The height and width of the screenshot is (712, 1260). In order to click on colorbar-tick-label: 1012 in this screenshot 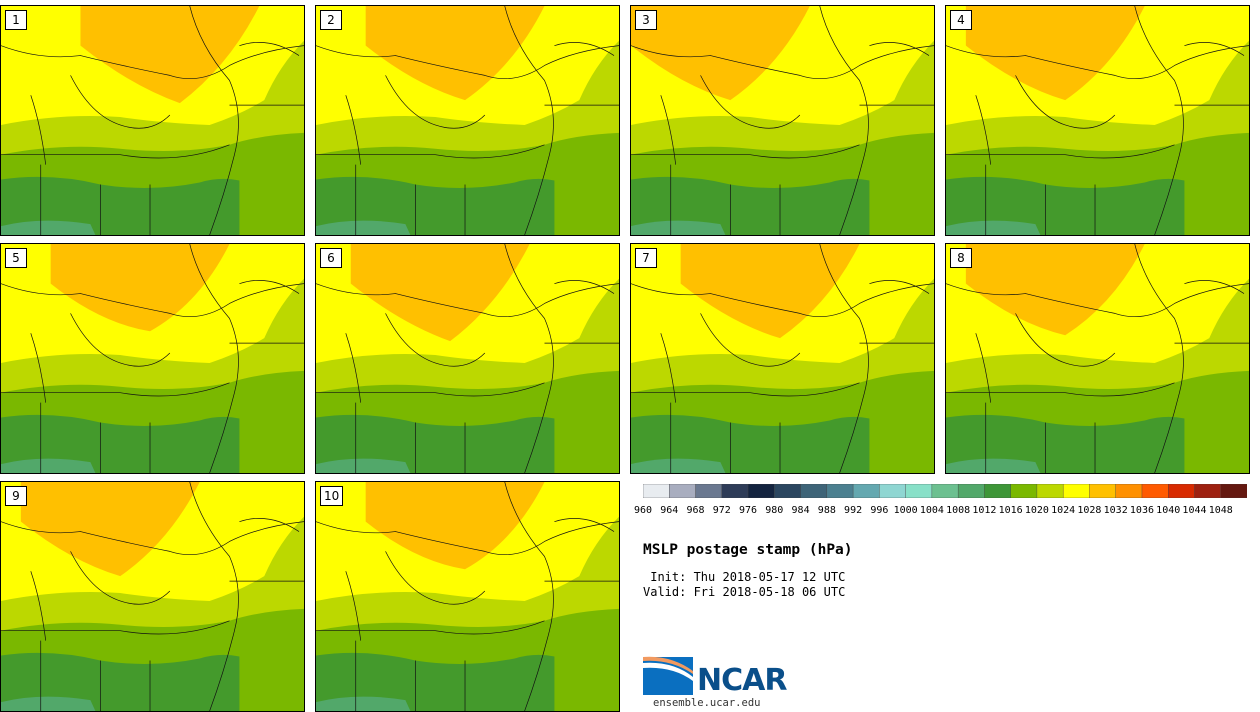, I will do `click(984, 510)`.